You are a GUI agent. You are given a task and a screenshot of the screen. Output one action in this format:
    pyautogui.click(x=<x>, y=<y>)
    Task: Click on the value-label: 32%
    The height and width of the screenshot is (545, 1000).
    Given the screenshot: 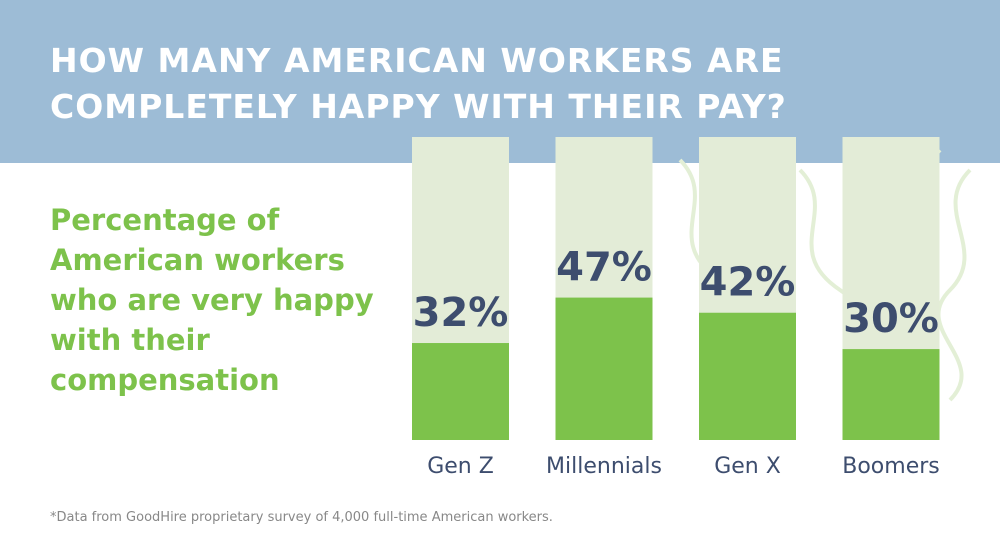 What is the action you would take?
    pyautogui.click(x=461, y=313)
    